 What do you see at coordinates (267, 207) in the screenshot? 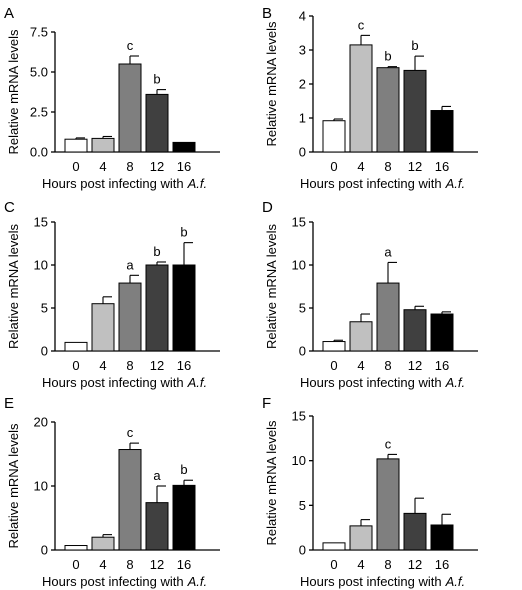
I see `panel-letter: D` at bounding box center [267, 207].